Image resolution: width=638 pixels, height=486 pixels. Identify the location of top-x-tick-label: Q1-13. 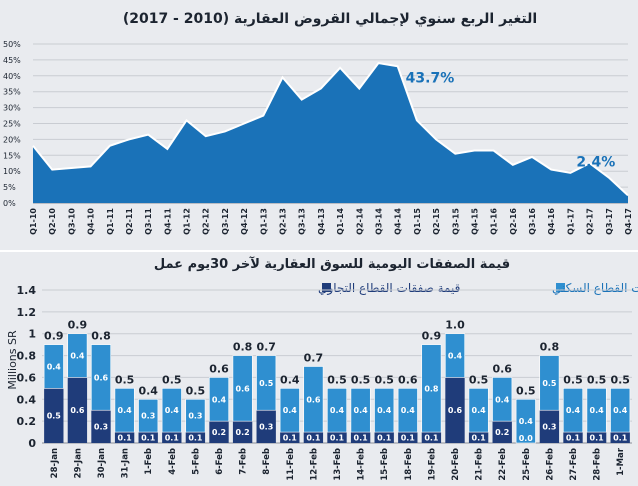
(263, 221).